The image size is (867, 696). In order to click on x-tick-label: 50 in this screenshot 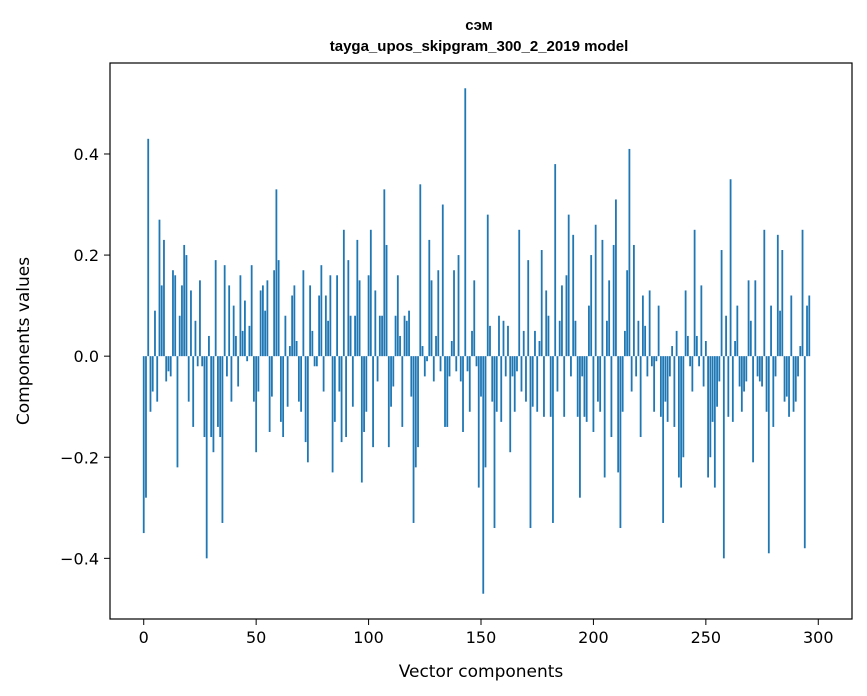, I will do `click(256, 637)`.